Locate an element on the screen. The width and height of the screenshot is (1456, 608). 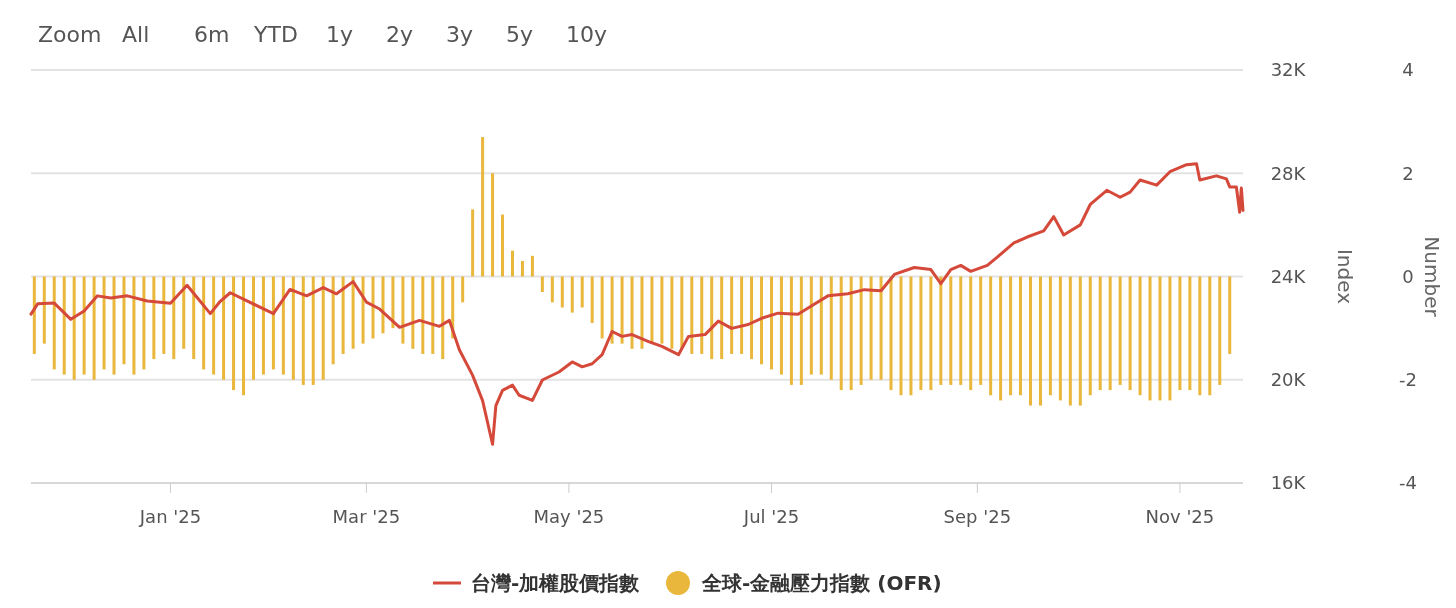
legend-label: 台灣-加權股價指數 is located at coordinates (556, 583).